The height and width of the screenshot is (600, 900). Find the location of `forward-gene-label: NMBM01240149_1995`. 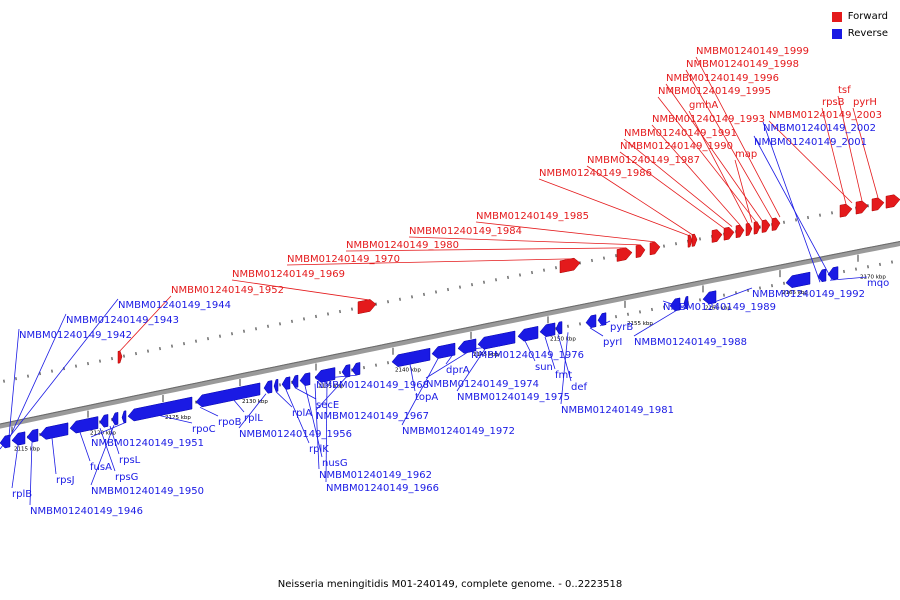

forward-gene-label: NMBM01240149_1995 is located at coordinates (714, 91).